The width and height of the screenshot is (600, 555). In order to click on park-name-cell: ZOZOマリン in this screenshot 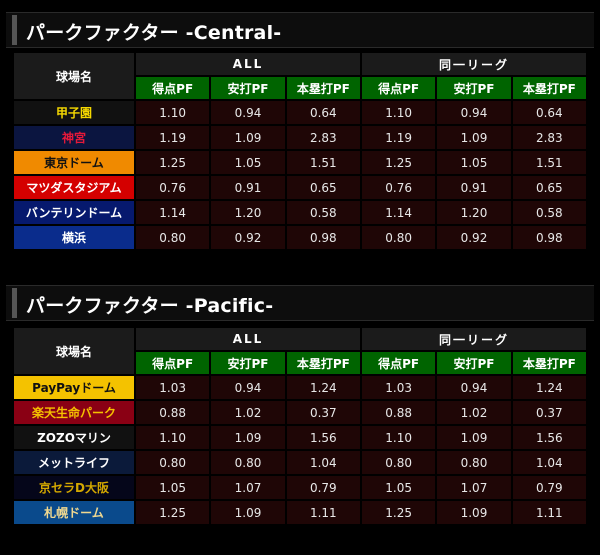, I will do `click(74, 437)`.